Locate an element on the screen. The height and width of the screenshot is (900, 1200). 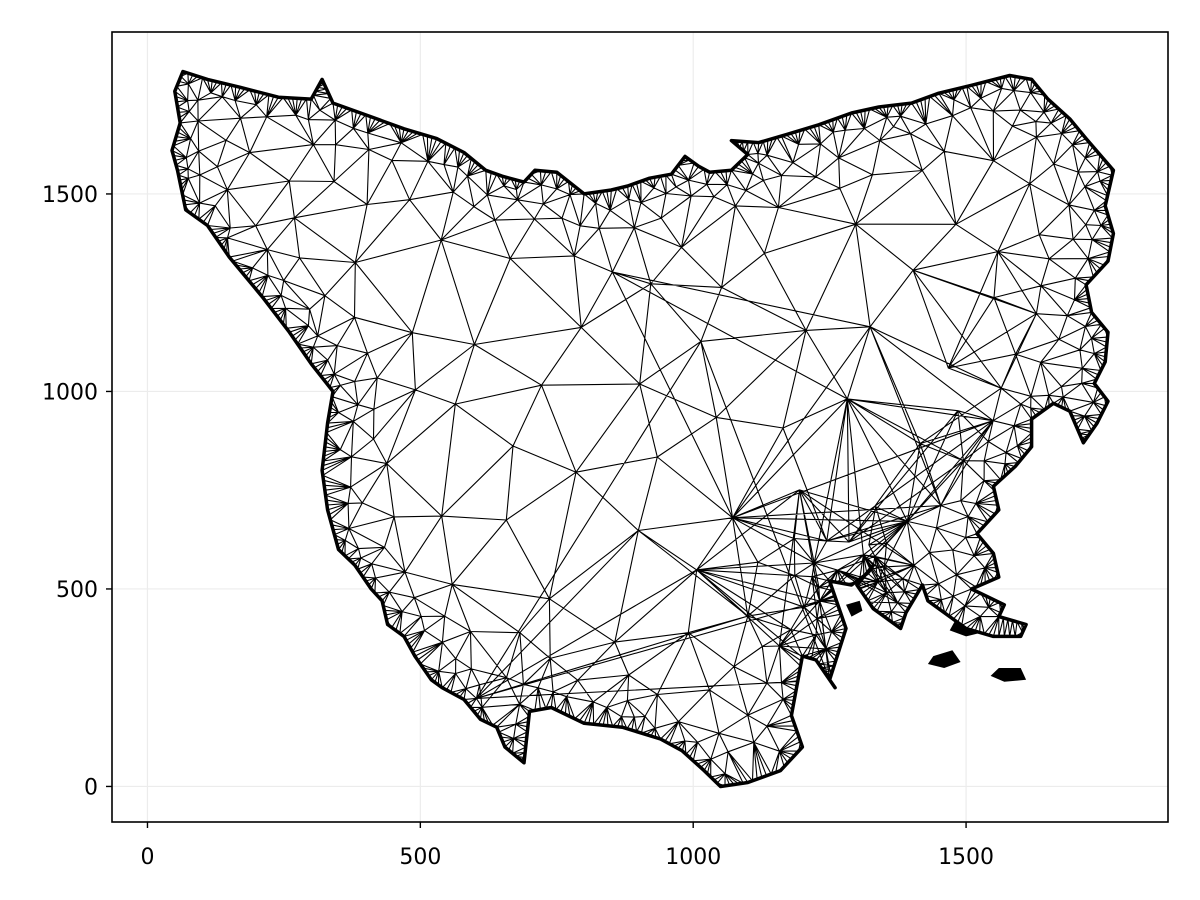
y-tick-label: 0 is located at coordinates (91, 787).